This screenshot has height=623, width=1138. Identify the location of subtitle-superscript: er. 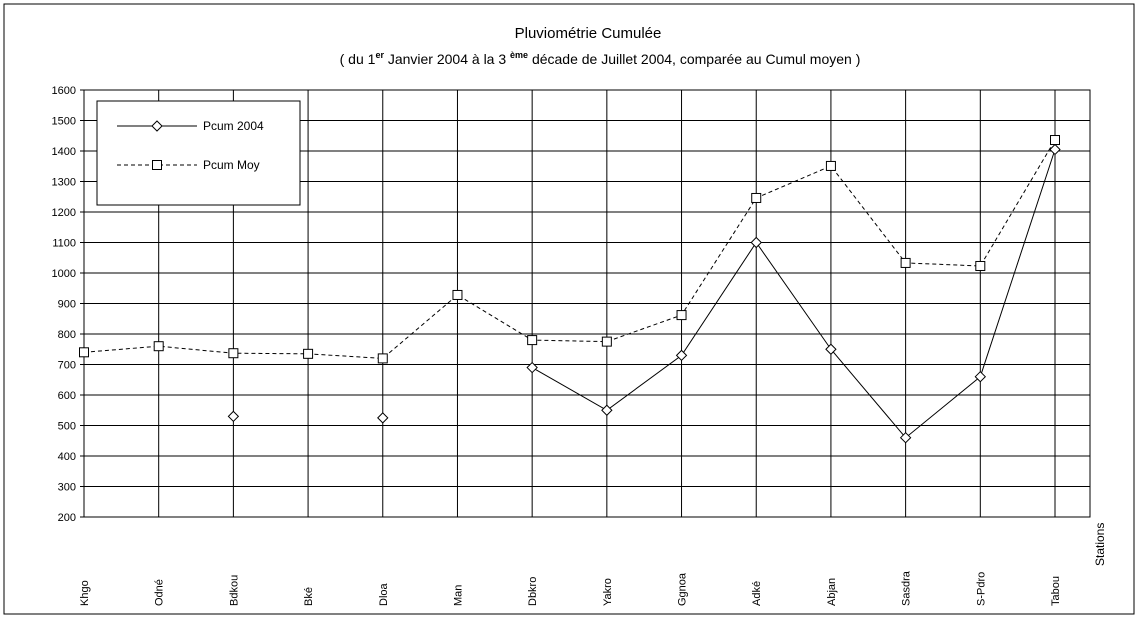
(379, 55).